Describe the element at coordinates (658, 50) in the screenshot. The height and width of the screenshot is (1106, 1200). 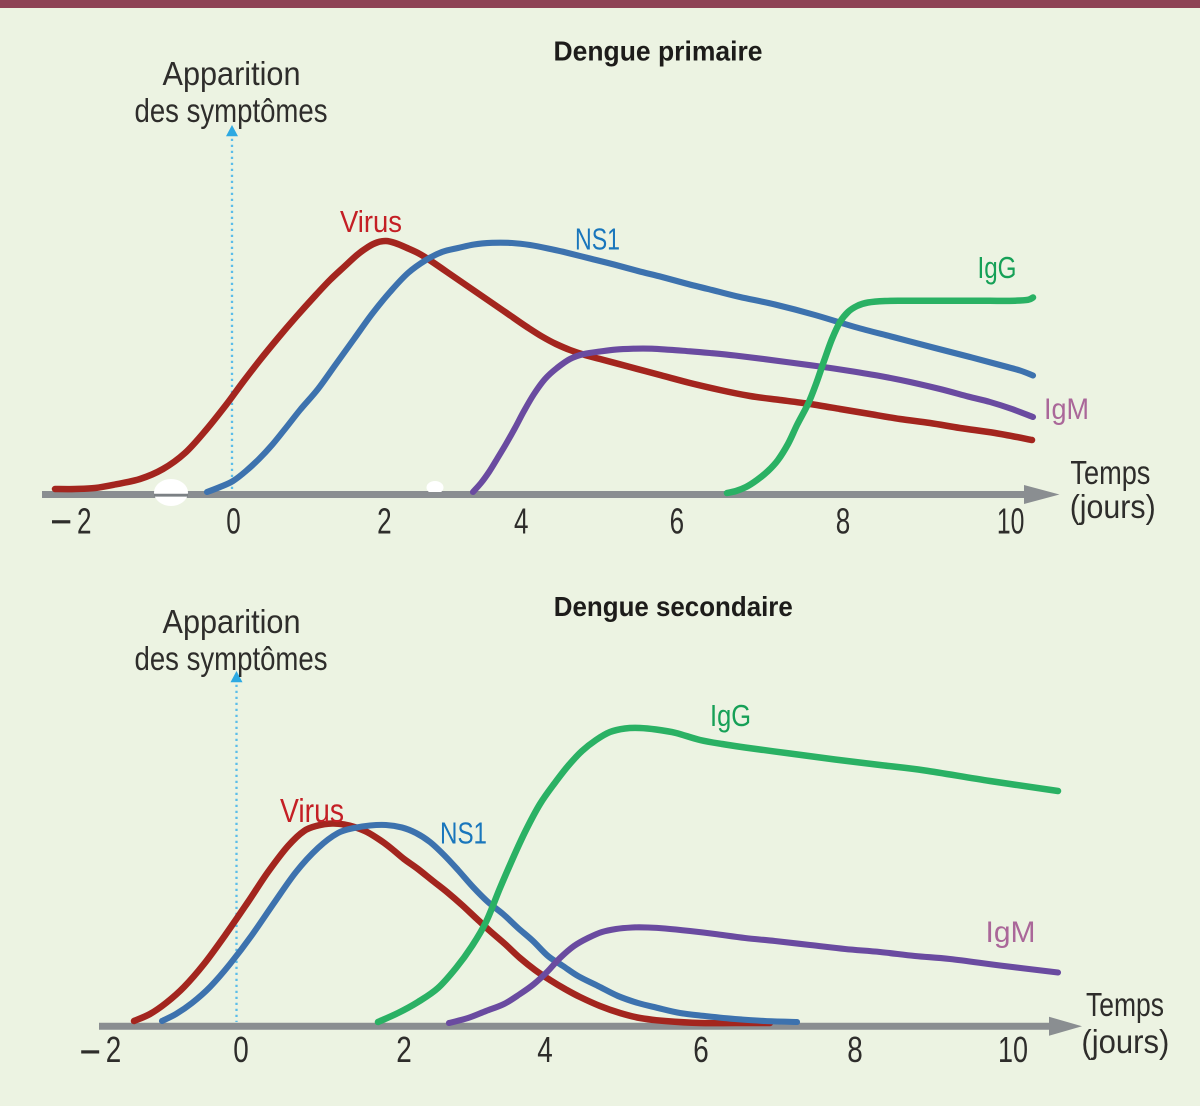
I see `svg-text: Dengue primaire` at that location.